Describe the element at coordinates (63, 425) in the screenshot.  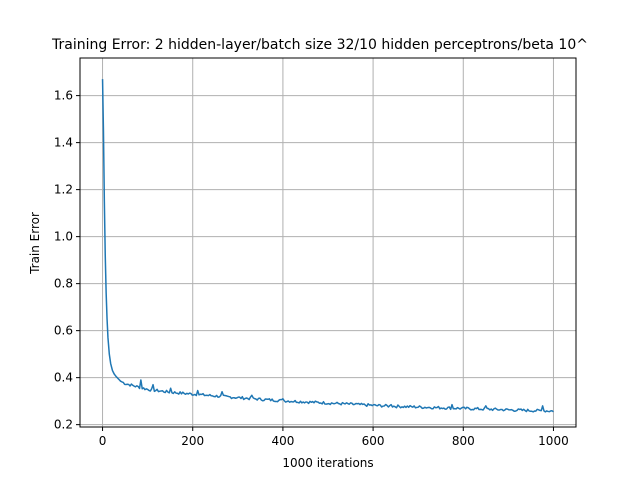
I see `y-tick-label: 0.2` at that location.